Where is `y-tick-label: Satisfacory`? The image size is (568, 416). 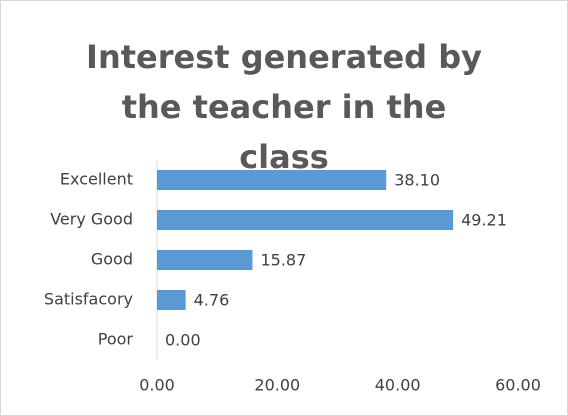
y-tick-label: Satisfacory is located at coordinates (88, 299).